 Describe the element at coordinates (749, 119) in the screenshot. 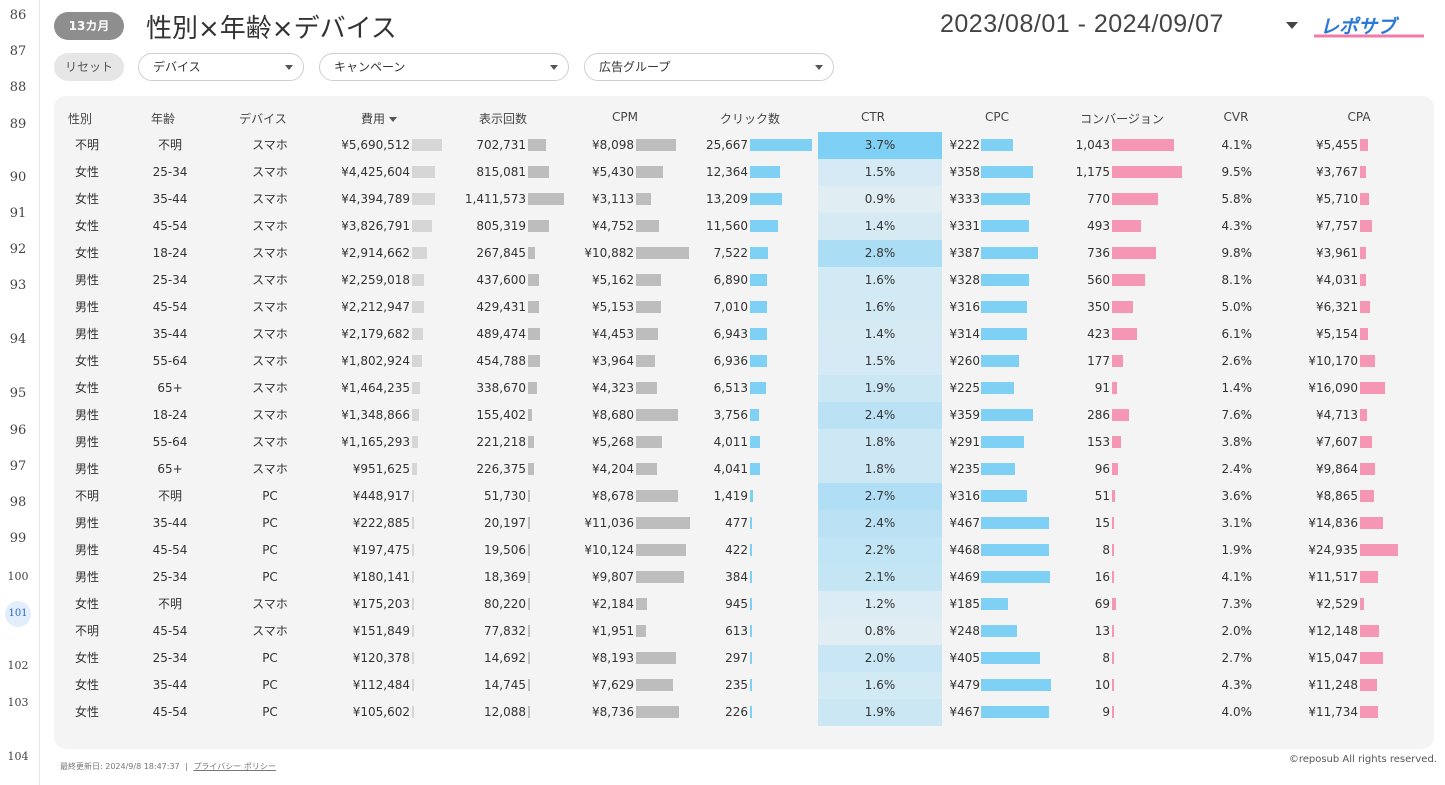

I see `col-header-clicks: クリック数` at that location.